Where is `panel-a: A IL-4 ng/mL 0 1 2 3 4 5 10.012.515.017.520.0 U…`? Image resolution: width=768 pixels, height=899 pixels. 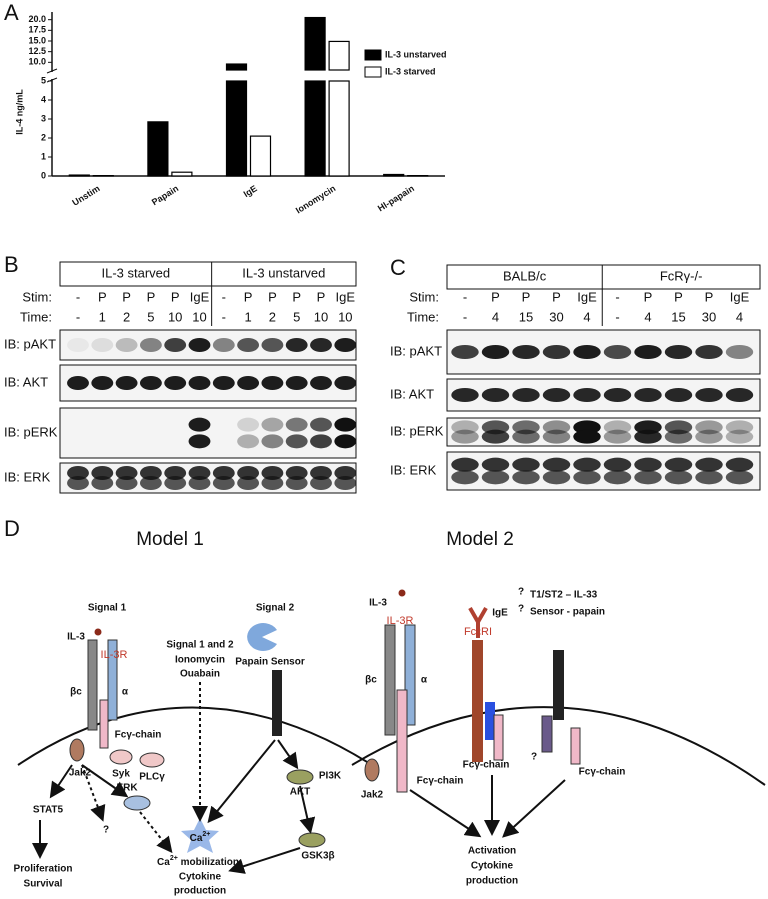 panel-a: A IL-4 ng/mL 0 1 2 3 4 5 10.012.515.017.520.0 U… is located at coordinates (225, 108).